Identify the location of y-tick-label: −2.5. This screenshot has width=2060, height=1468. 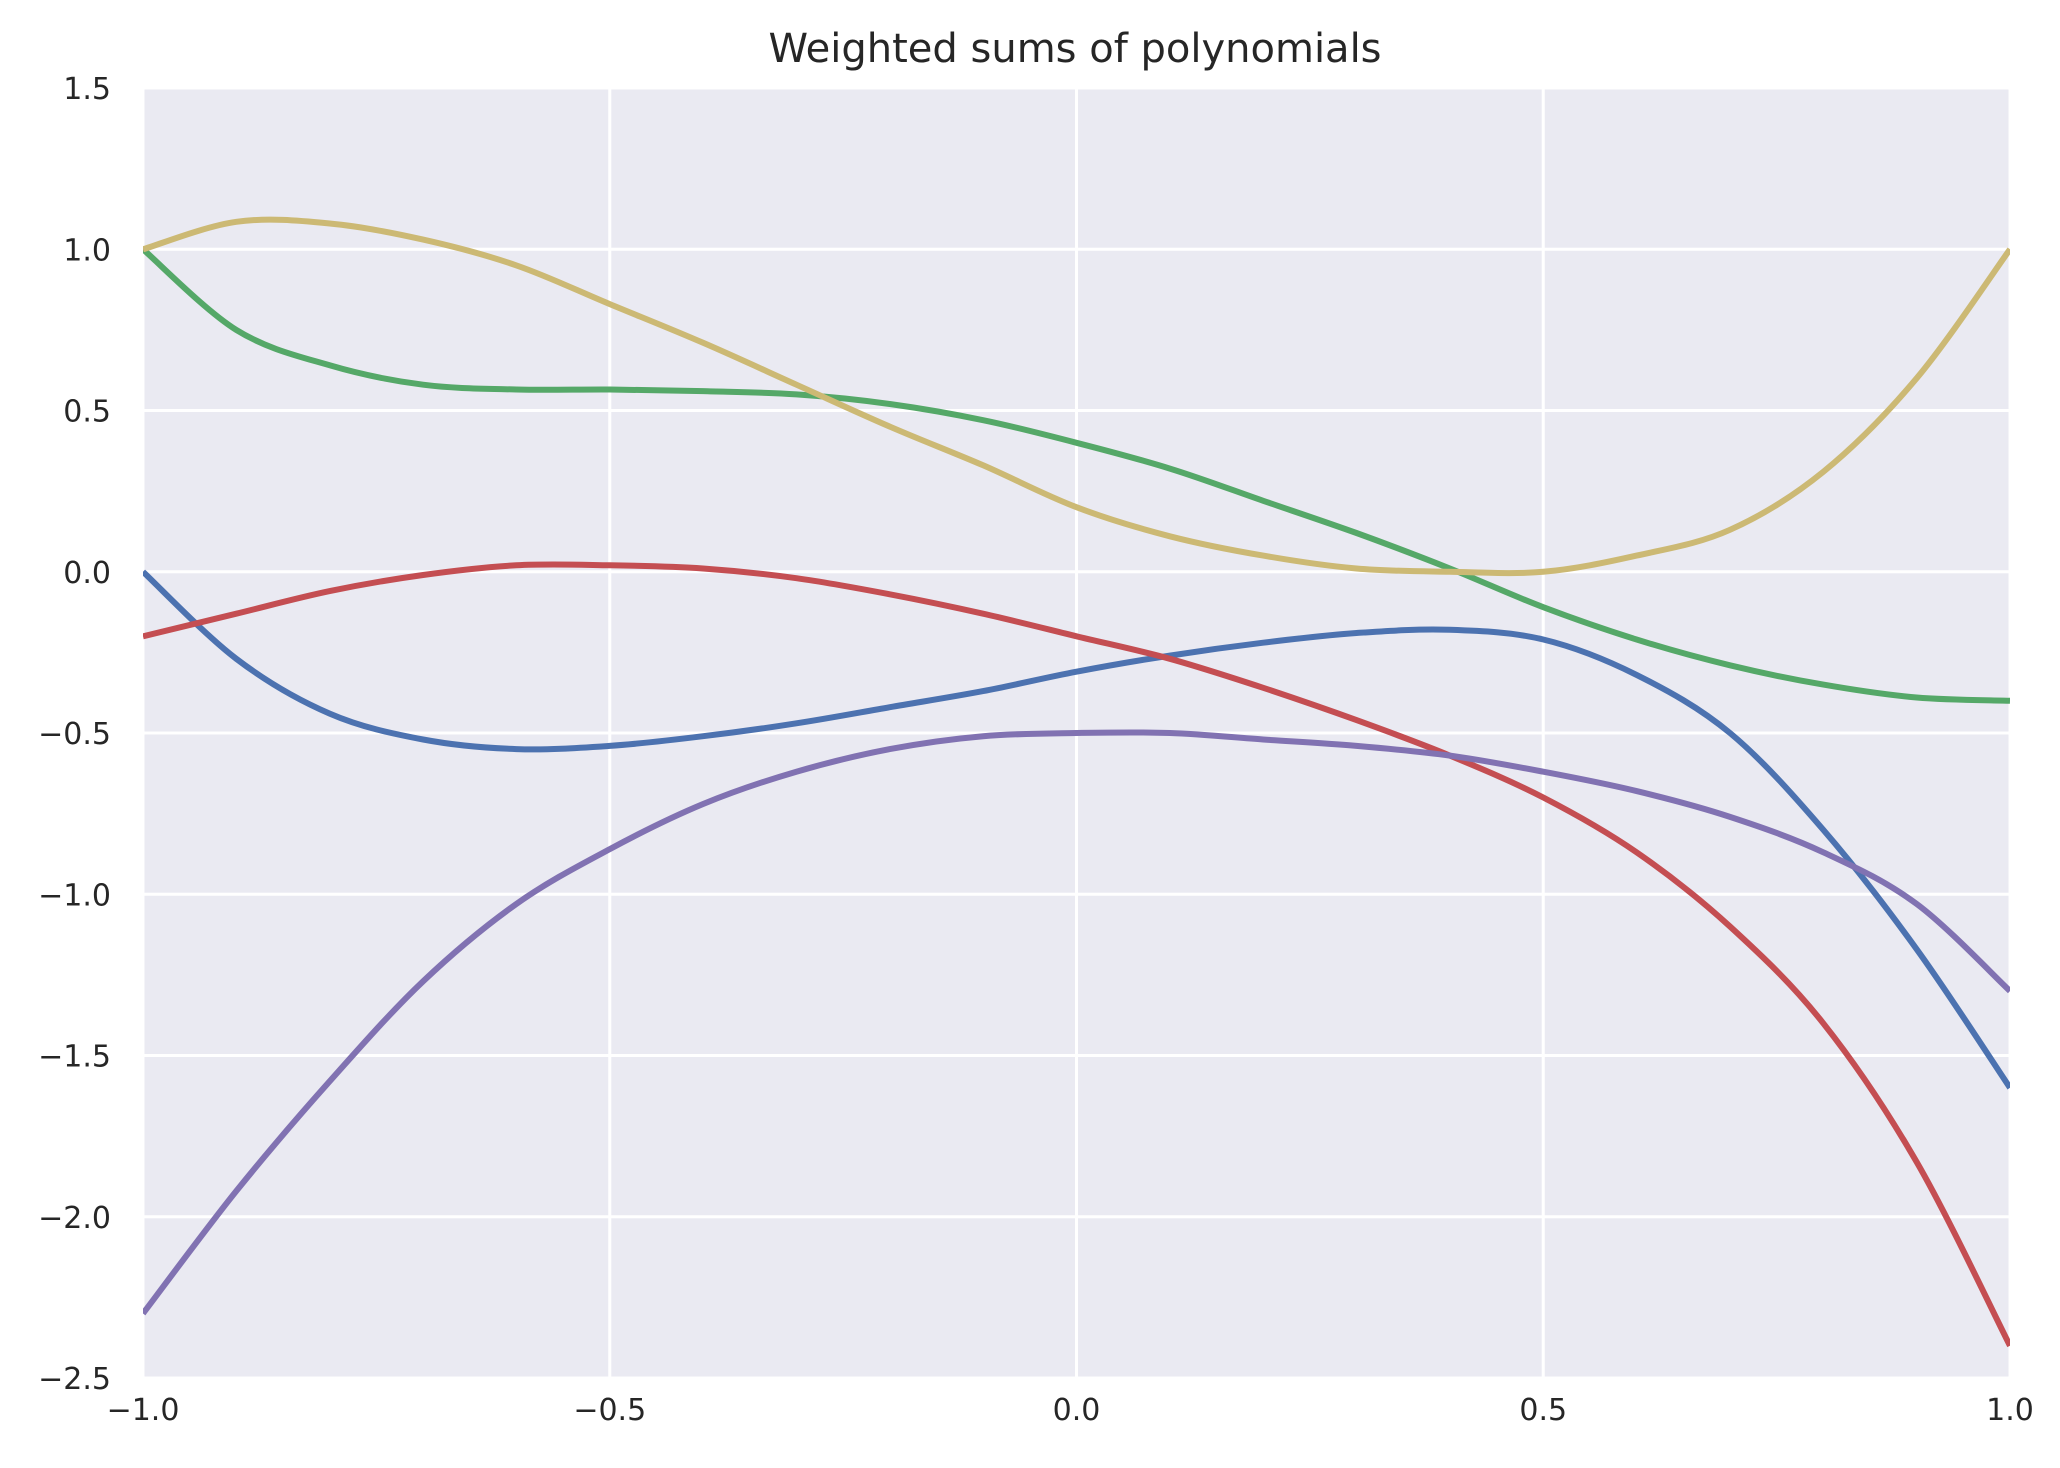
(74, 1379).